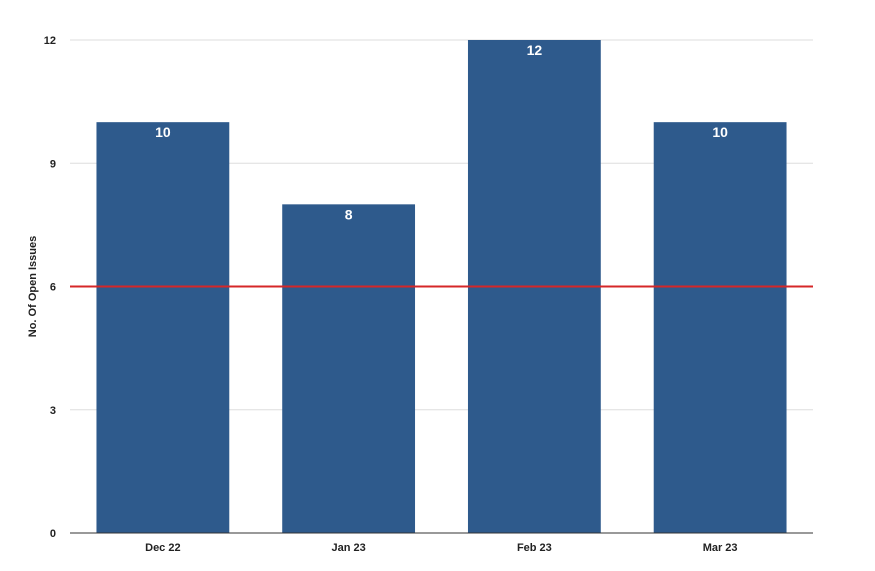 Image resolution: width=875 pixels, height=571 pixels. What do you see at coordinates (33, 286) in the screenshot?
I see `y-axis-title: No. Of Open Issues` at bounding box center [33, 286].